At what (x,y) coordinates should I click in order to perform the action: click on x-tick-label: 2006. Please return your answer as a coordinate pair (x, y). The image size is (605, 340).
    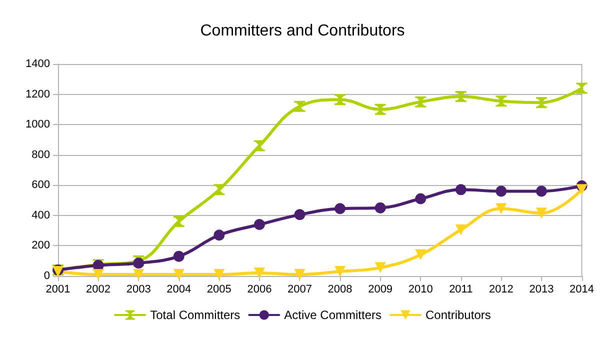
    Looking at the image, I should click on (259, 290).